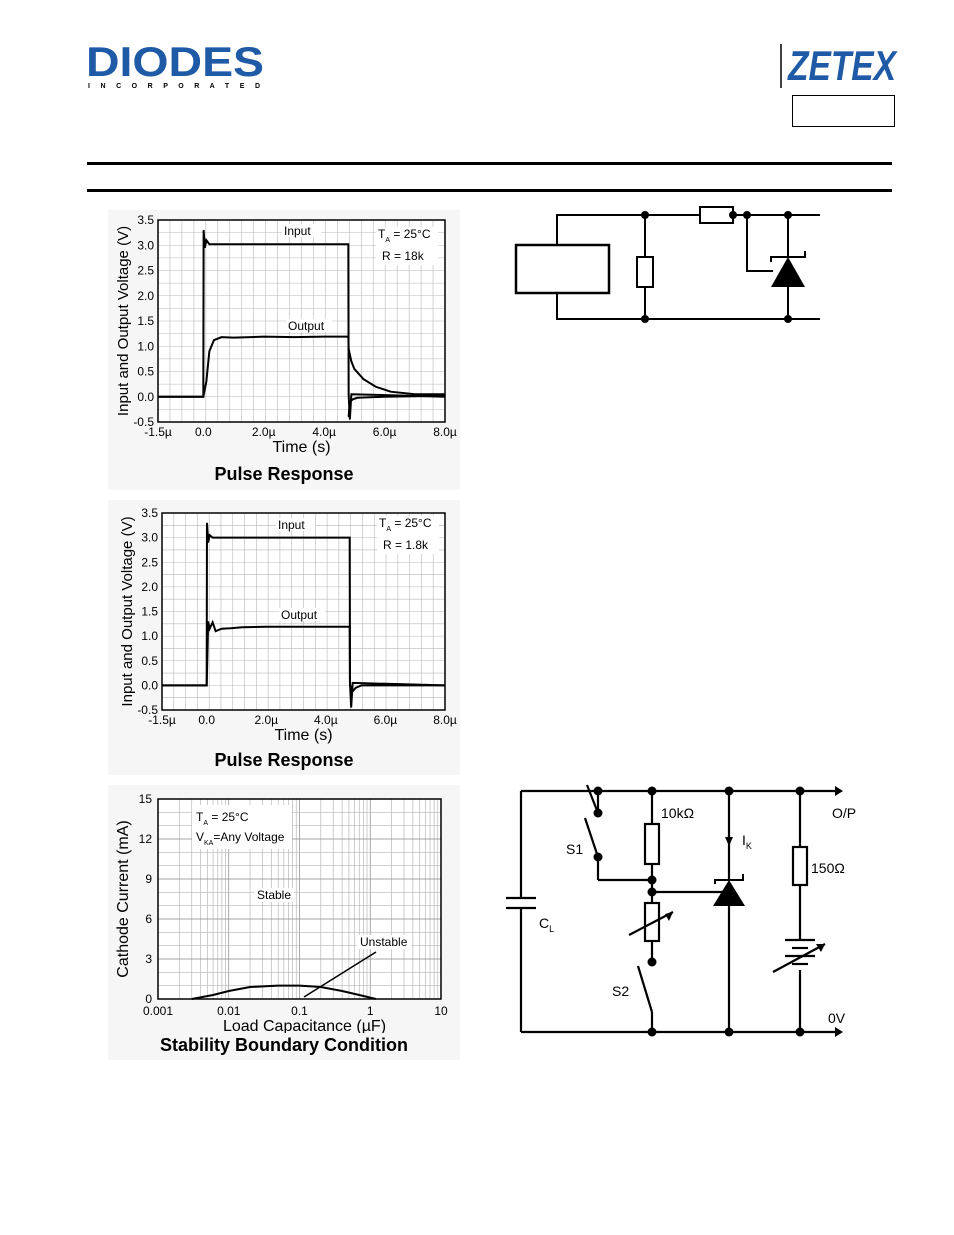 This screenshot has height=1235, width=954. Describe the element at coordinates (145, 220) in the screenshot. I see `y-tick-label: 3.5` at that location.